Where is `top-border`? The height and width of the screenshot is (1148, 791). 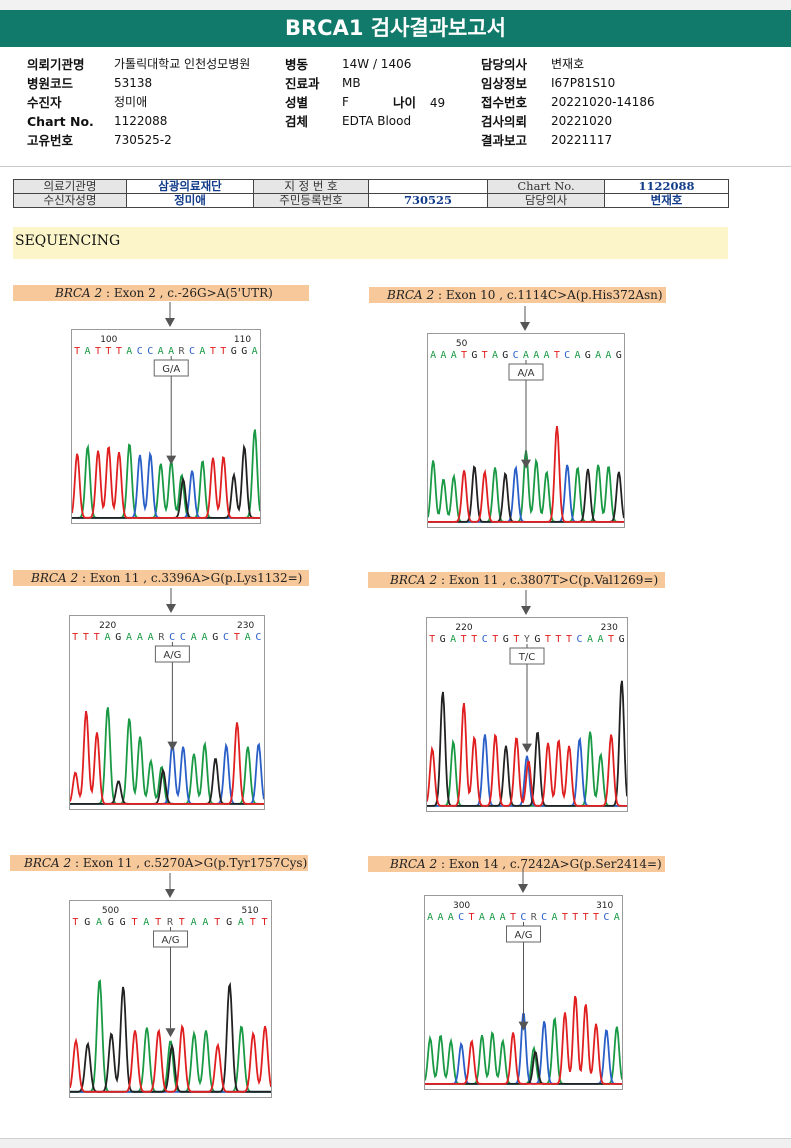
top-border is located at coordinates (395, 5).